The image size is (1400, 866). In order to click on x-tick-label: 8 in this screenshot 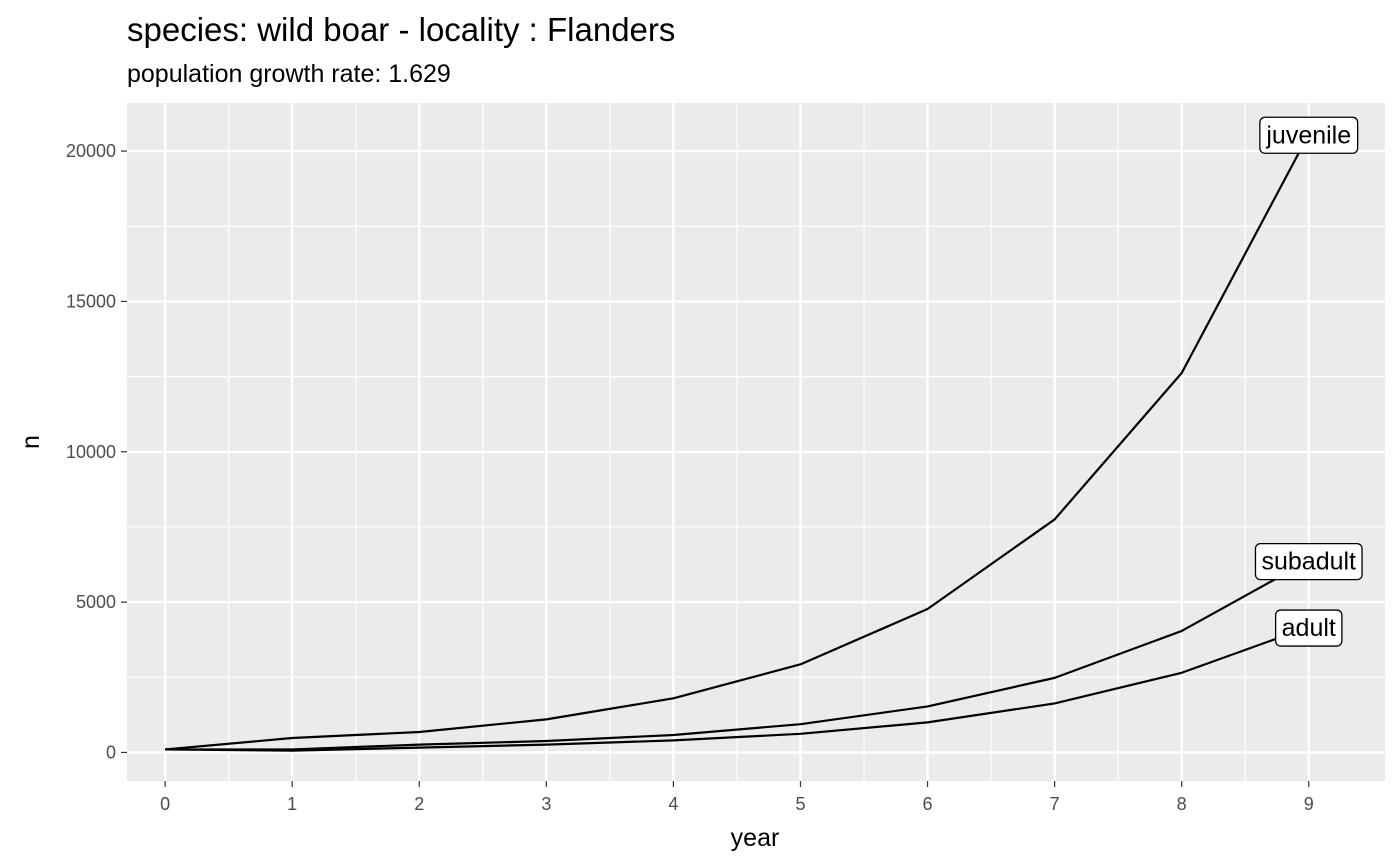, I will do `click(1182, 804)`.